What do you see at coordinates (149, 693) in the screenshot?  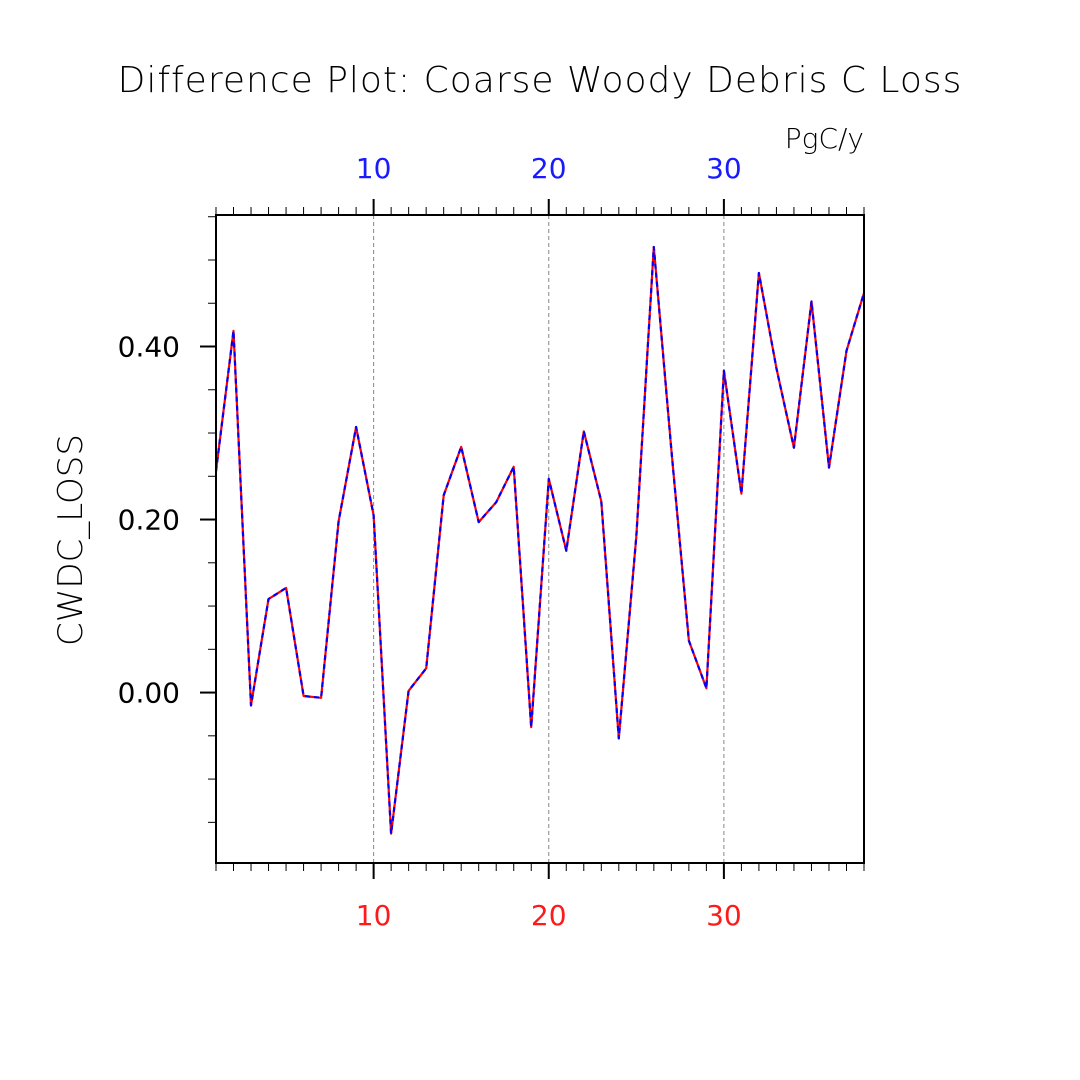 I see `y-tick-label: 0.00` at bounding box center [149, 693].